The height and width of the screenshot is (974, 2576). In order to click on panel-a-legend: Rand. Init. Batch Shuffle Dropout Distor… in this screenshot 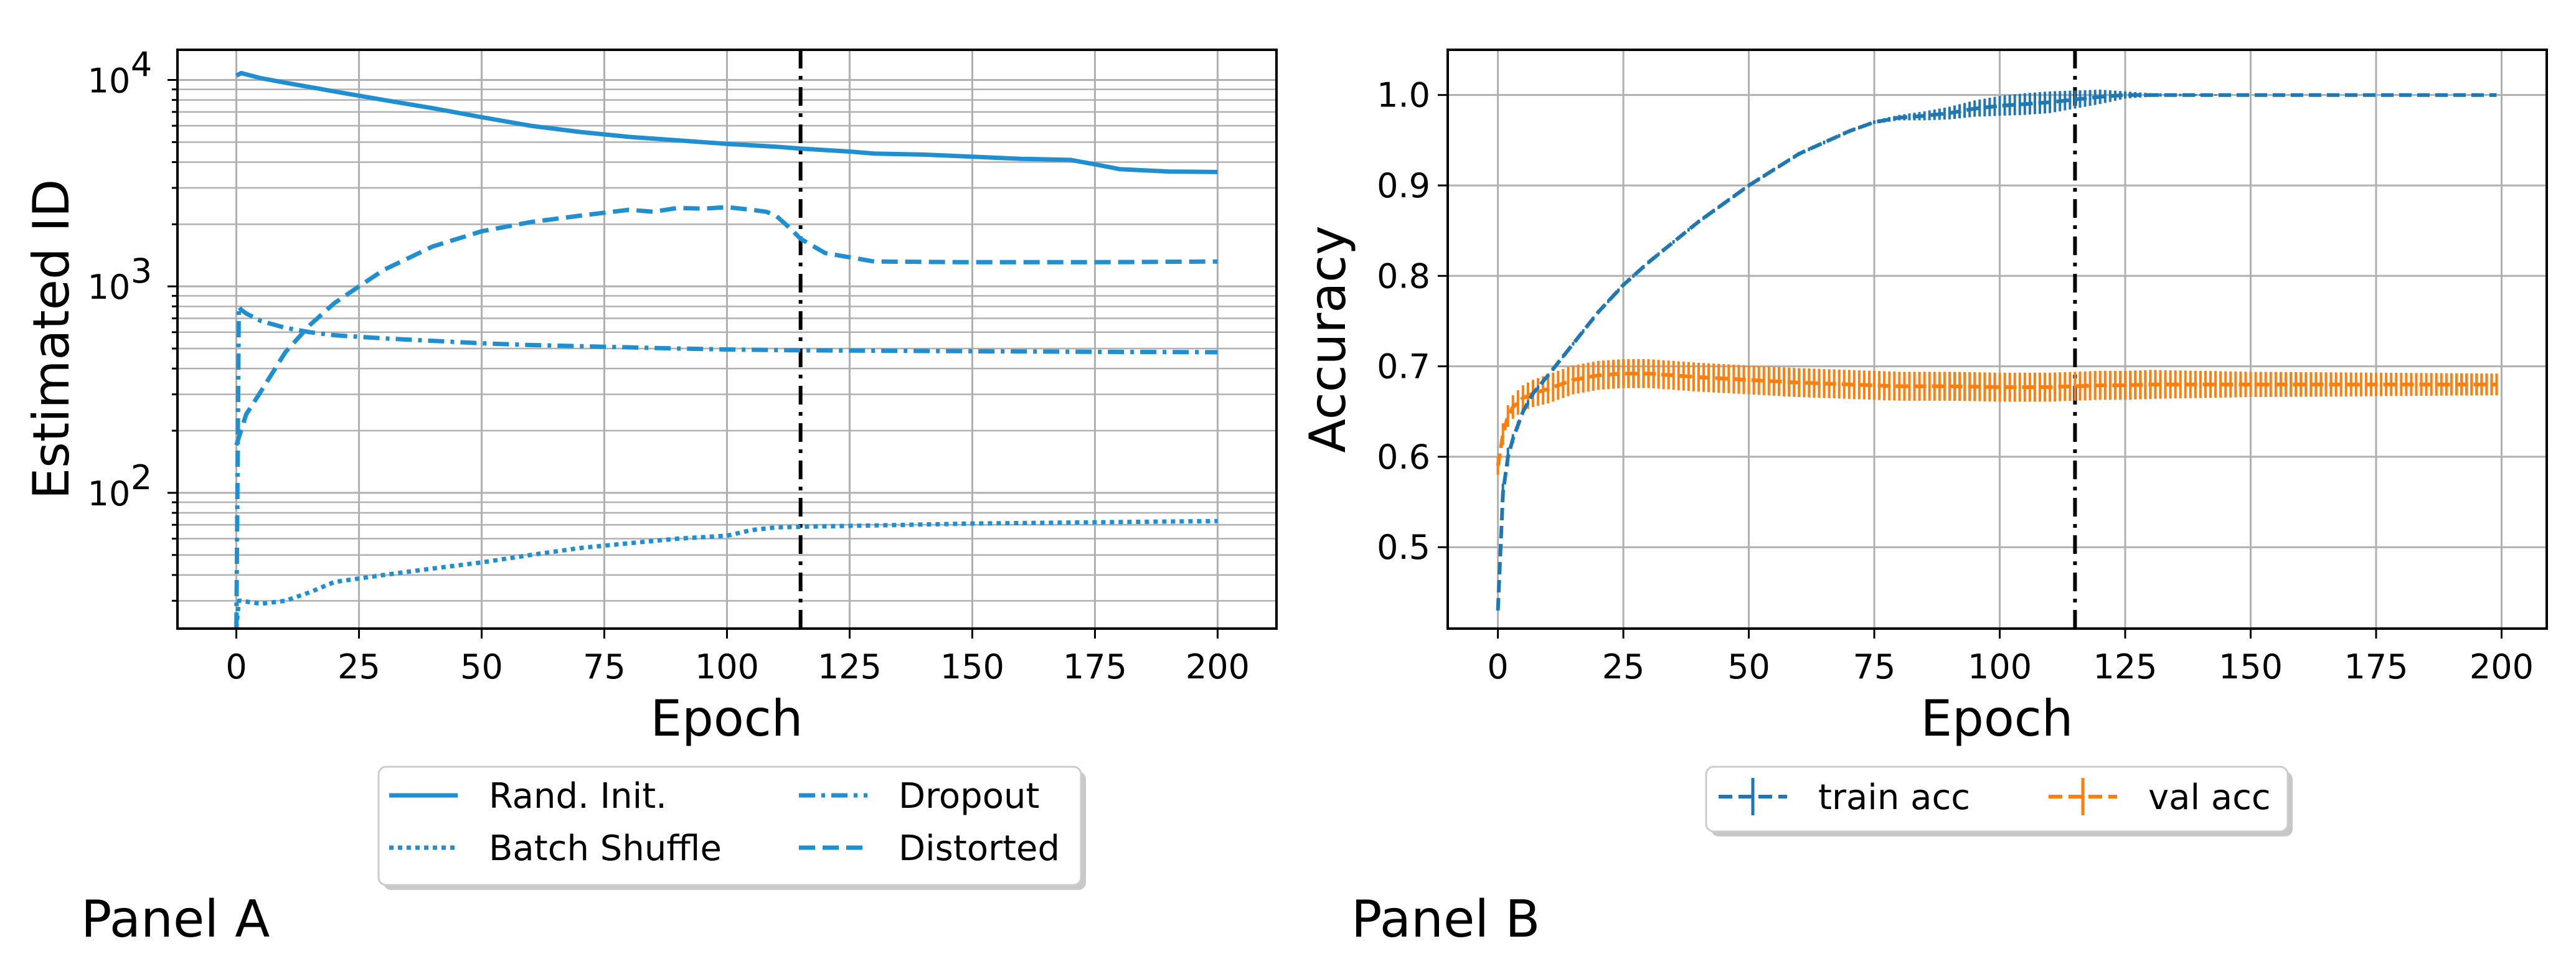, I will do `click(731, 828)`.